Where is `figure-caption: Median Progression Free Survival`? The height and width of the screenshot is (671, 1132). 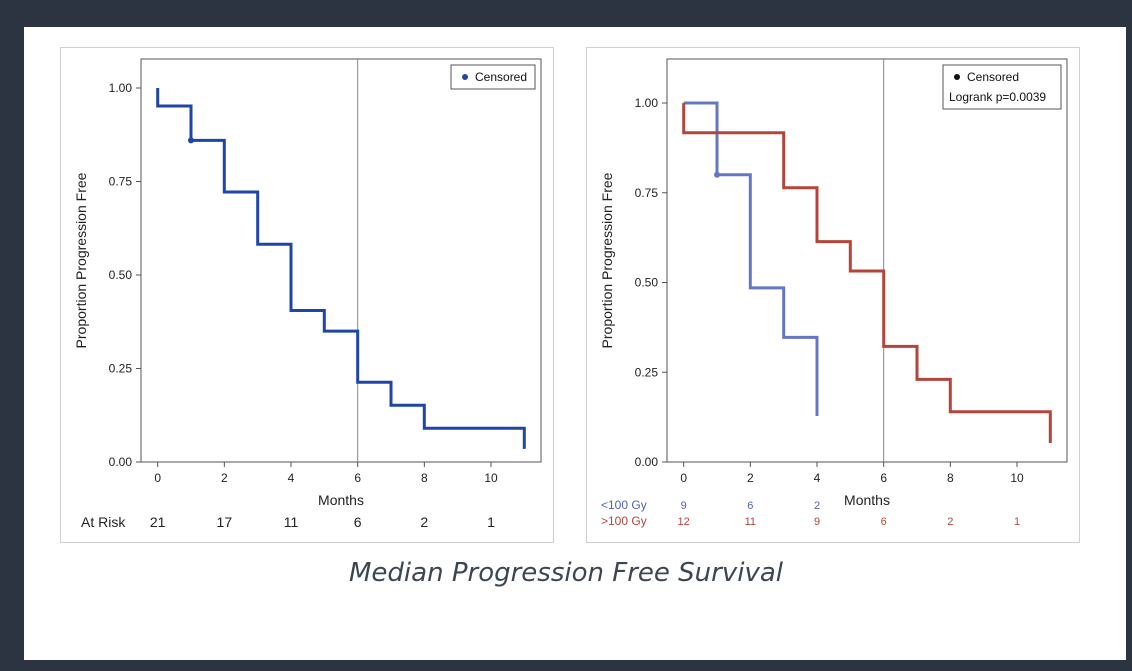 figure-caption: Median Progression Free Survival is located at coordinates (566, 573).